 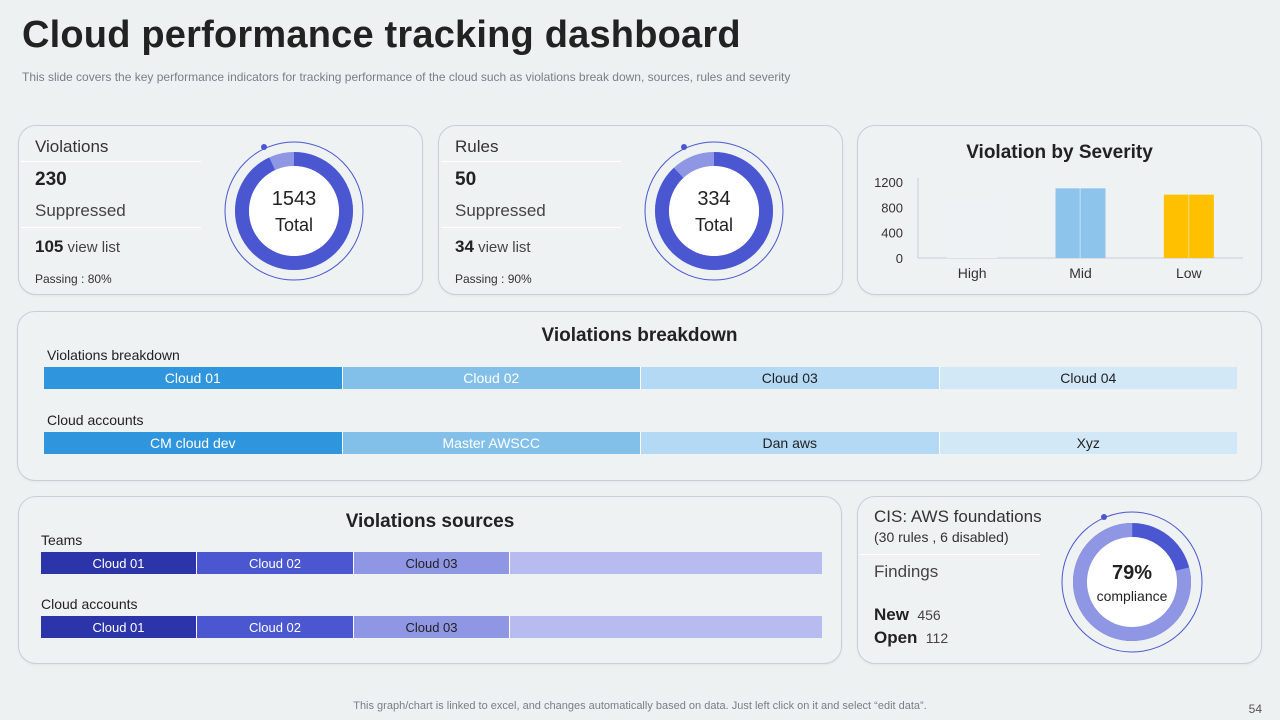 I want to click on violations-suppressed-label: Suppressed, so click(x=80, y=210).